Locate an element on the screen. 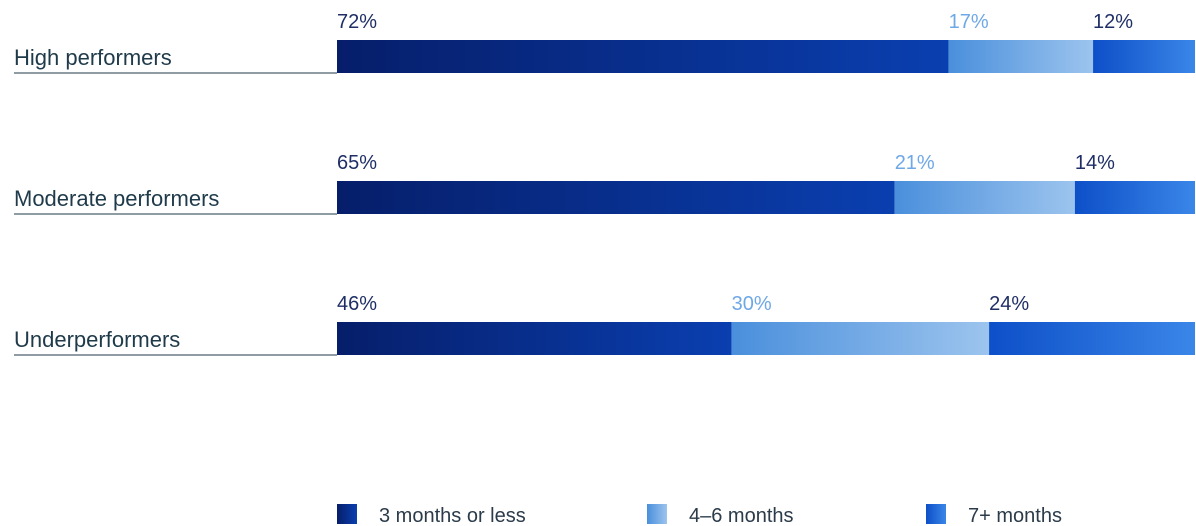 Image resolution: width=1196 pixels, height=526 pixels. bar-row: Underperformers 46% 30% 24% is located at coordinates (604, 324).